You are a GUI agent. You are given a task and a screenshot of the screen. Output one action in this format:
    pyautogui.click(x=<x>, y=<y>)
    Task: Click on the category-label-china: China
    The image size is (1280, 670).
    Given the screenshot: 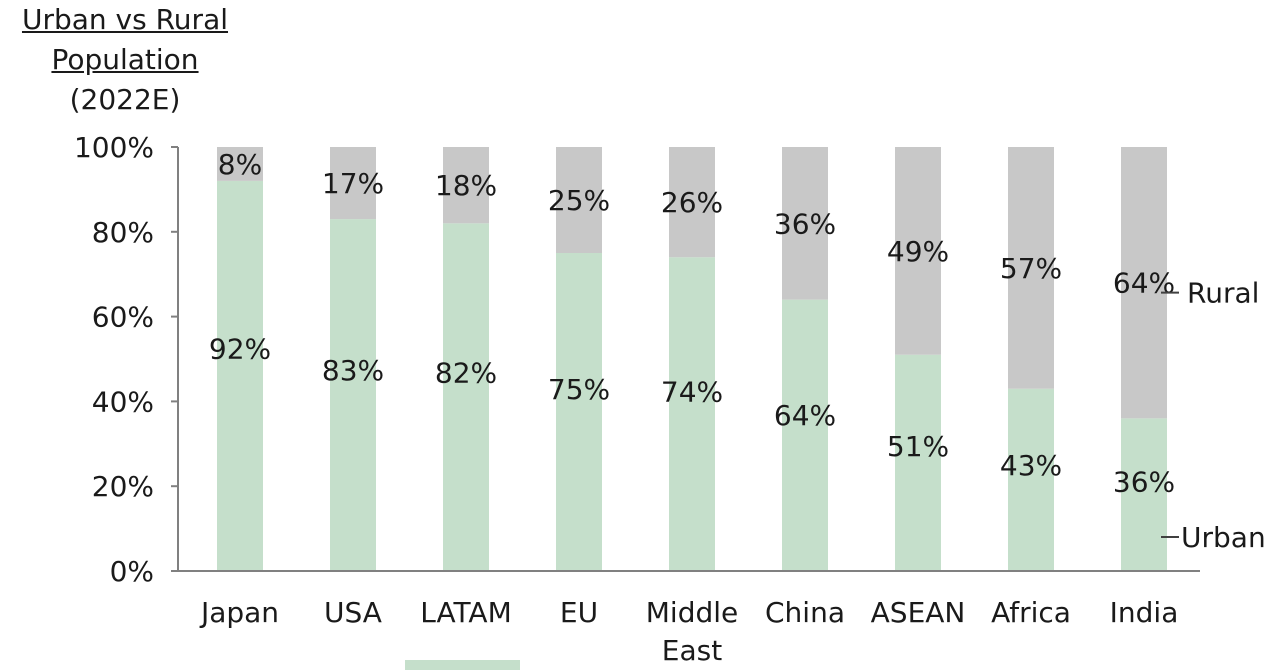 What is the action you would take?
    pyautogui.click(x=805, y=612)
    